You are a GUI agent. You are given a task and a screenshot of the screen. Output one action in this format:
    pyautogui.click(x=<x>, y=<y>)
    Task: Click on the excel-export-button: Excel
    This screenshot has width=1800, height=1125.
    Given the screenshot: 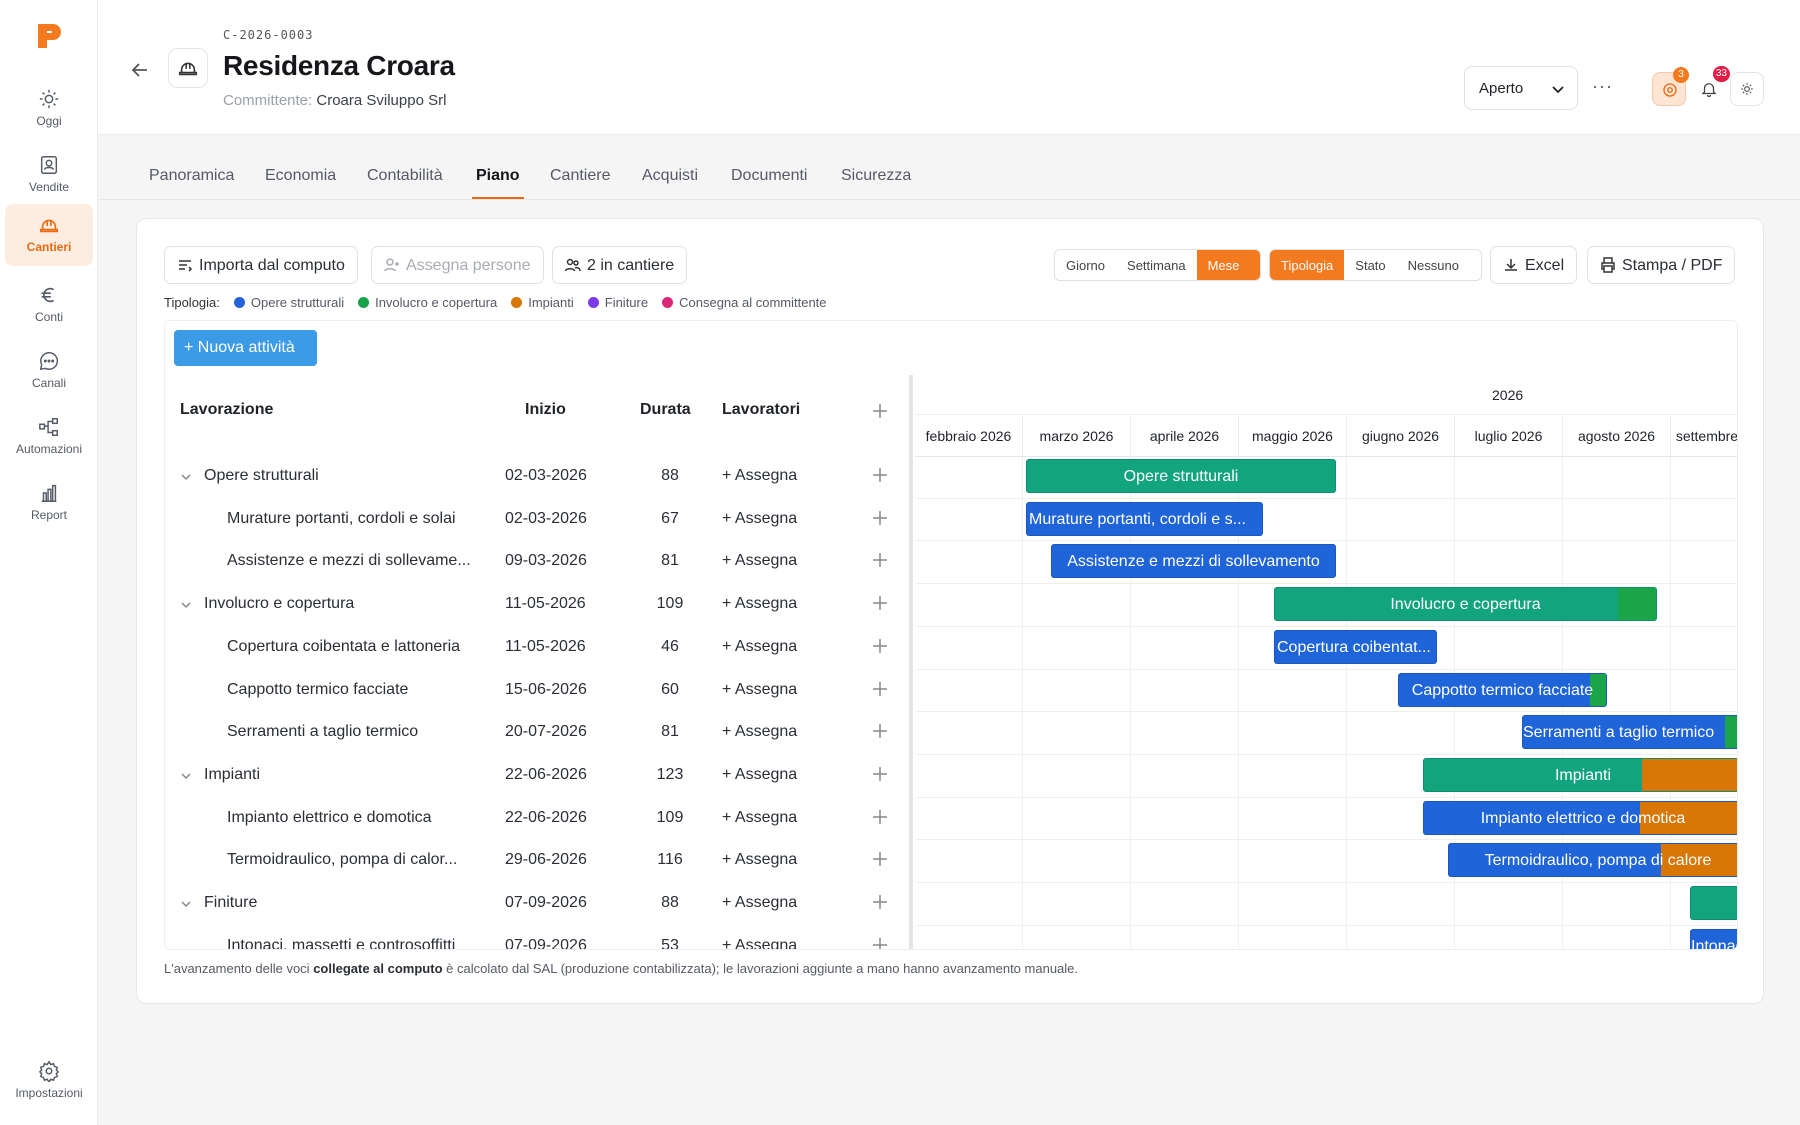 What is the action you would take?
    pyautogui.click(x=1534, y=265)
    